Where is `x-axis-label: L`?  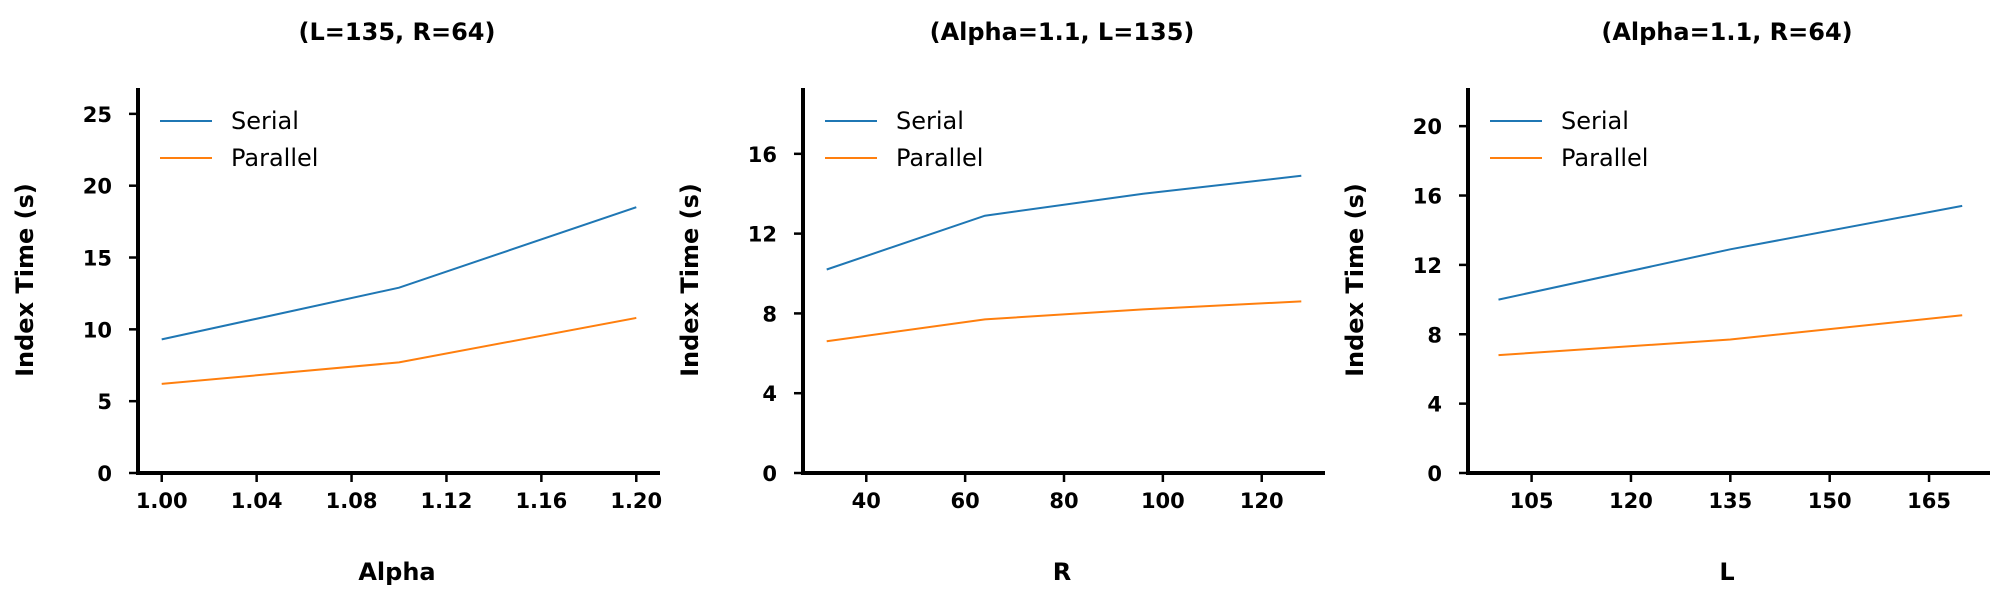 x-axis-label: L is located at coordinates (1726, 572).